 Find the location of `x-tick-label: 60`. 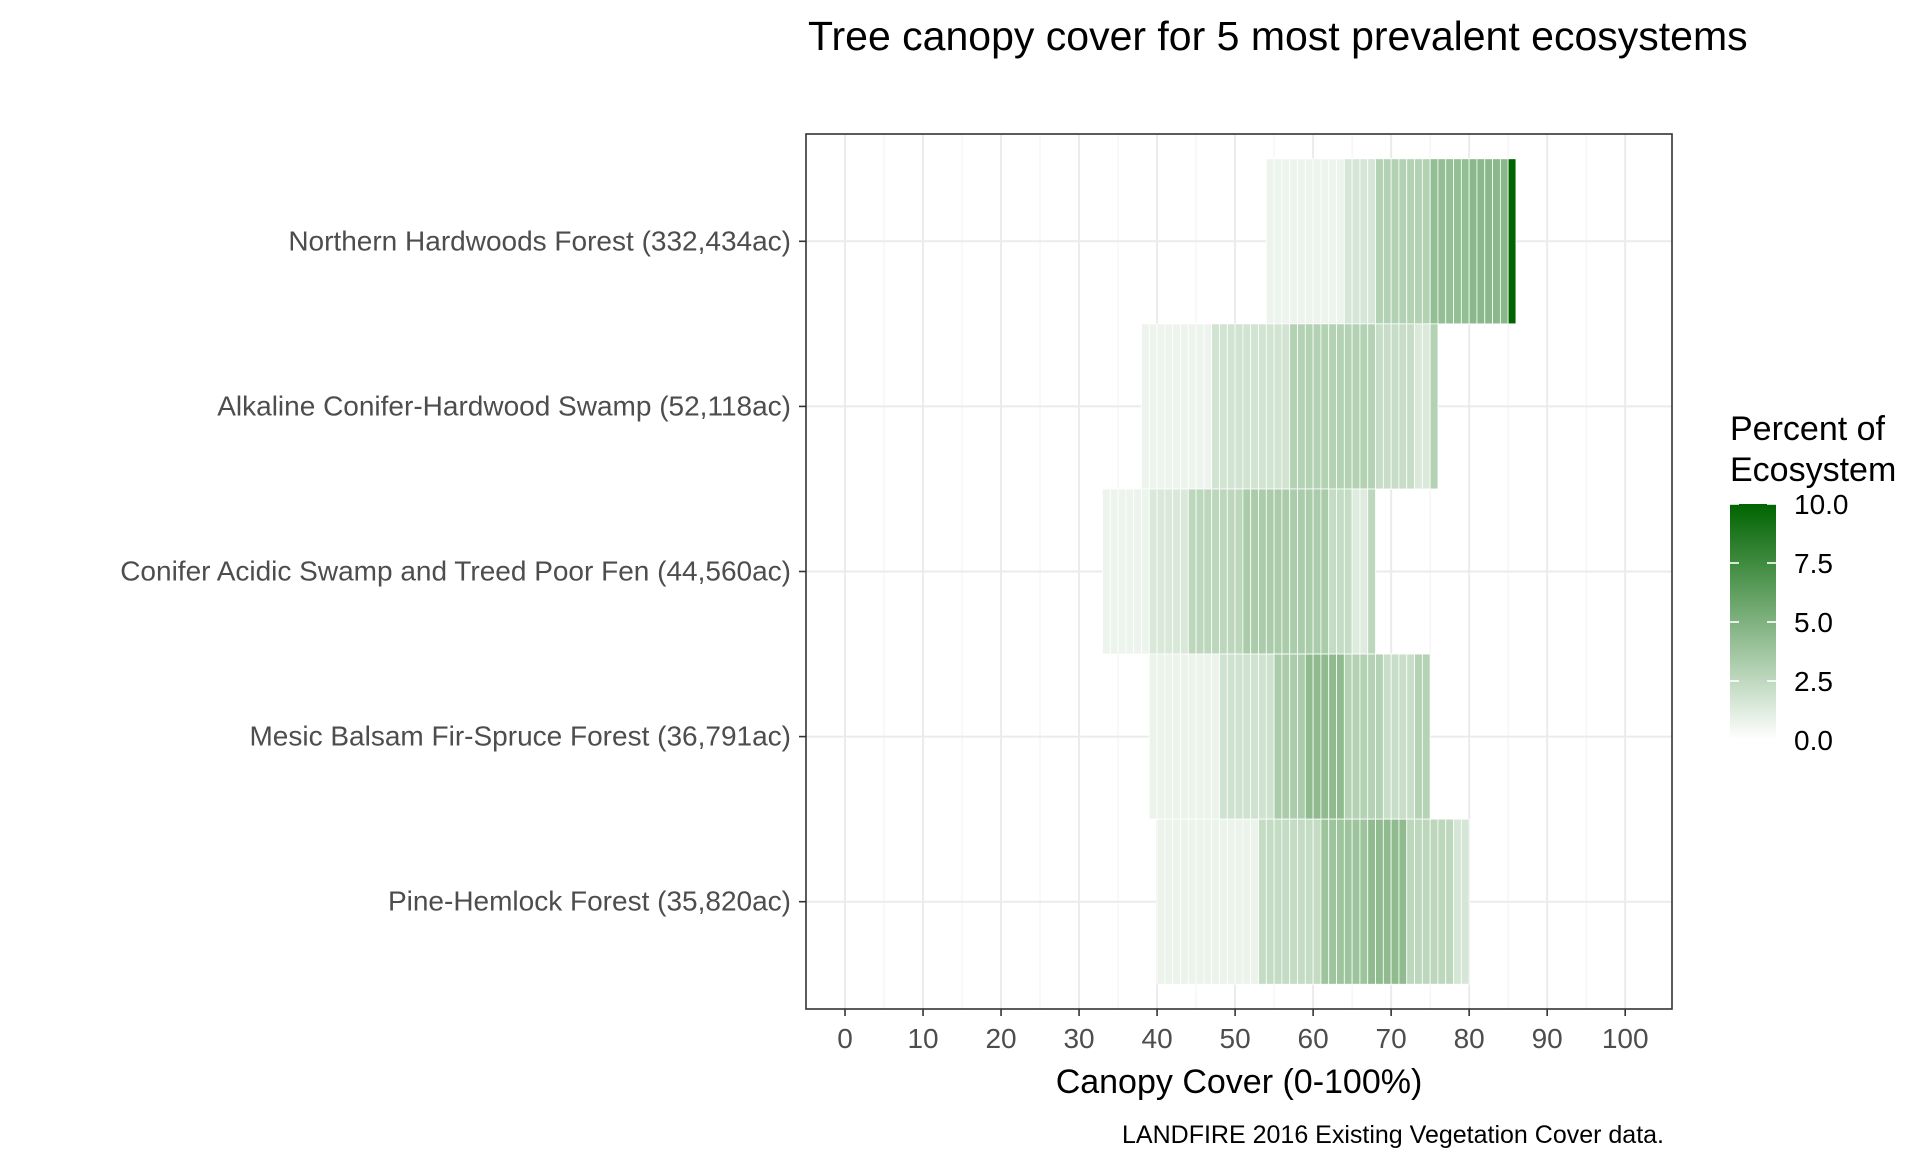

x-tick-label: 60 is located at coordinates (1313, 1038).